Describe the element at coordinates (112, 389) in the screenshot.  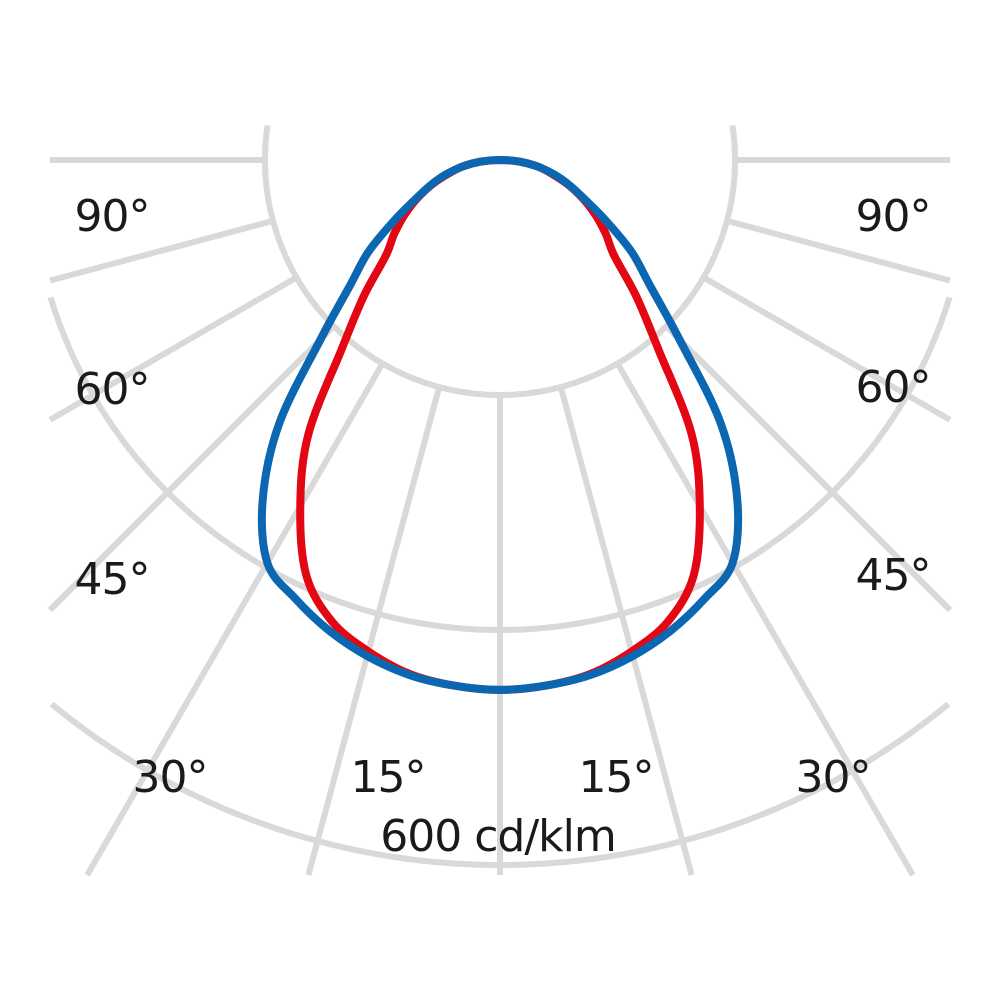
I see `tick-label-left-60: 60°` at that location.